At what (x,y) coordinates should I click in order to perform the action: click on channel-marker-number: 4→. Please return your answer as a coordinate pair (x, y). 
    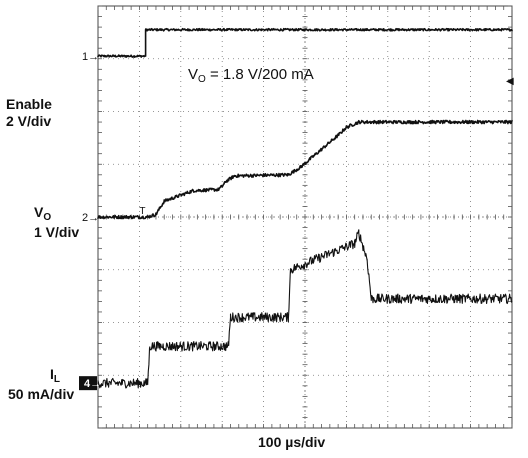
    Looking at the image, I should click on (92, 384).